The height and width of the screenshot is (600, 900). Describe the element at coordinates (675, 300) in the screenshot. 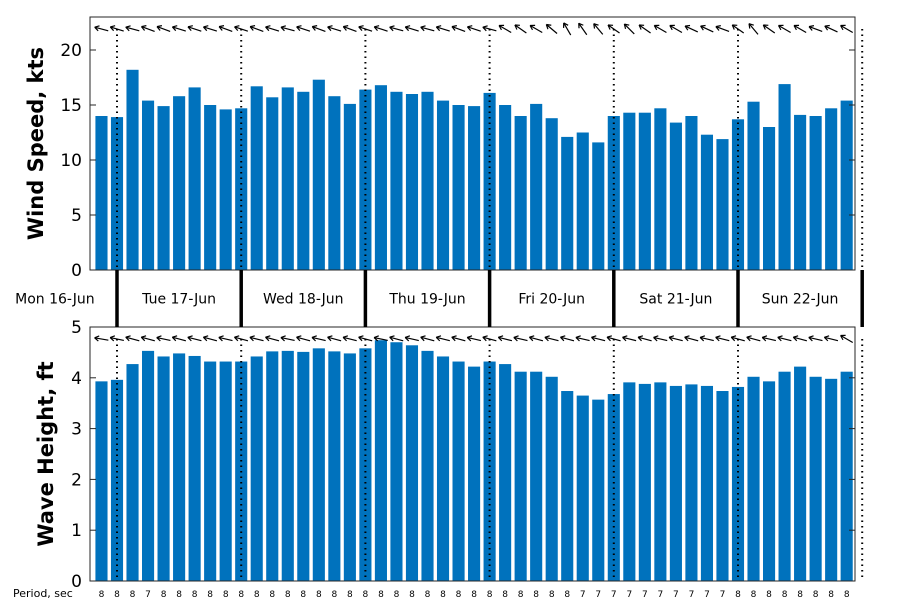

I see `day-label: Sat 21-Jun` at that location.